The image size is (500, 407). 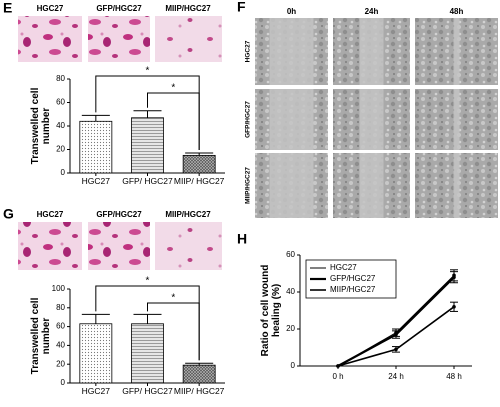 I want to click on panel-label: E, so click(x=7, y=8).